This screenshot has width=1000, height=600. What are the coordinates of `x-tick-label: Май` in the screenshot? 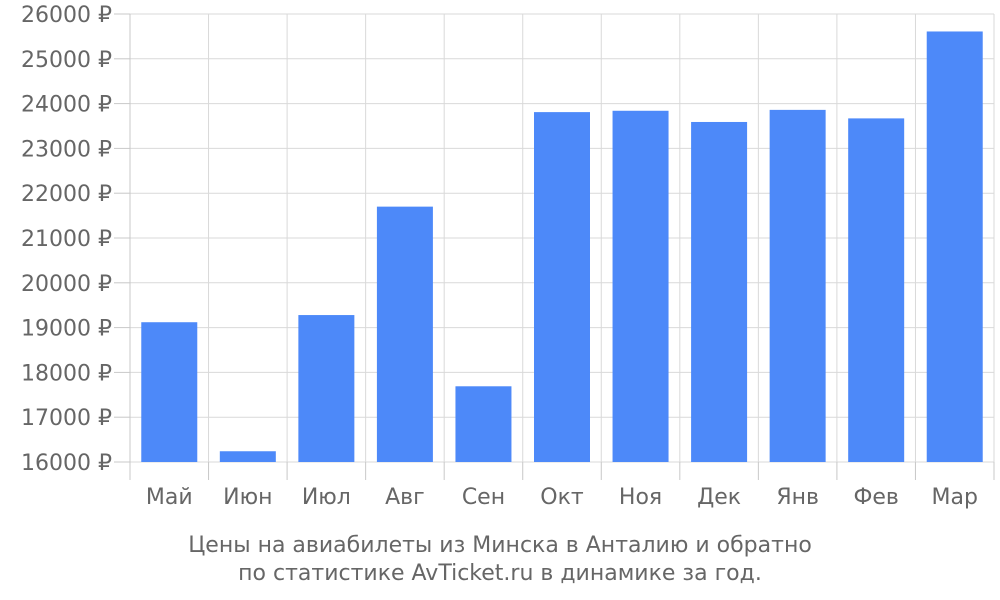 It's located at (169, 497).